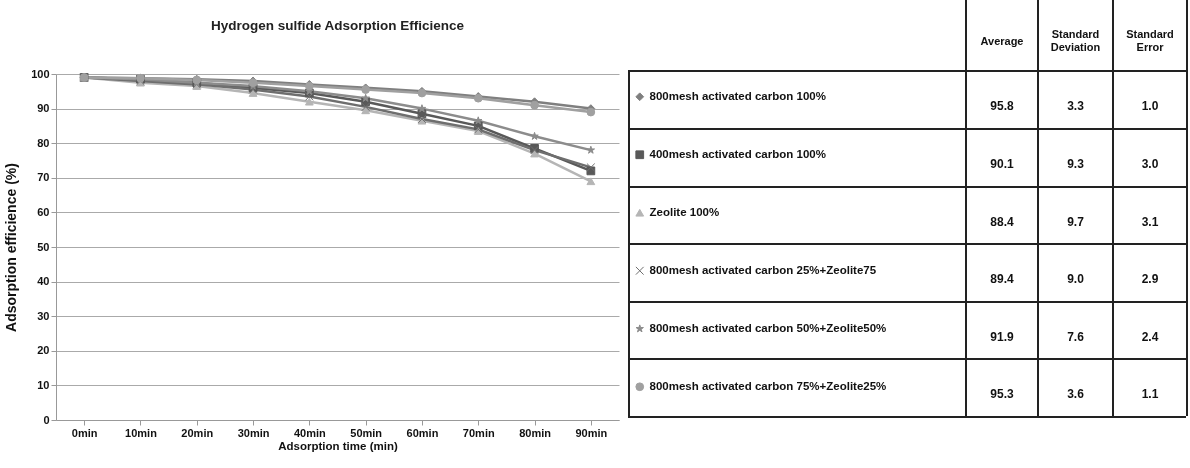 The width and height of the screenshot is (1190, 468). I want to click on x-tick-label: 40min, so click(310, 432).